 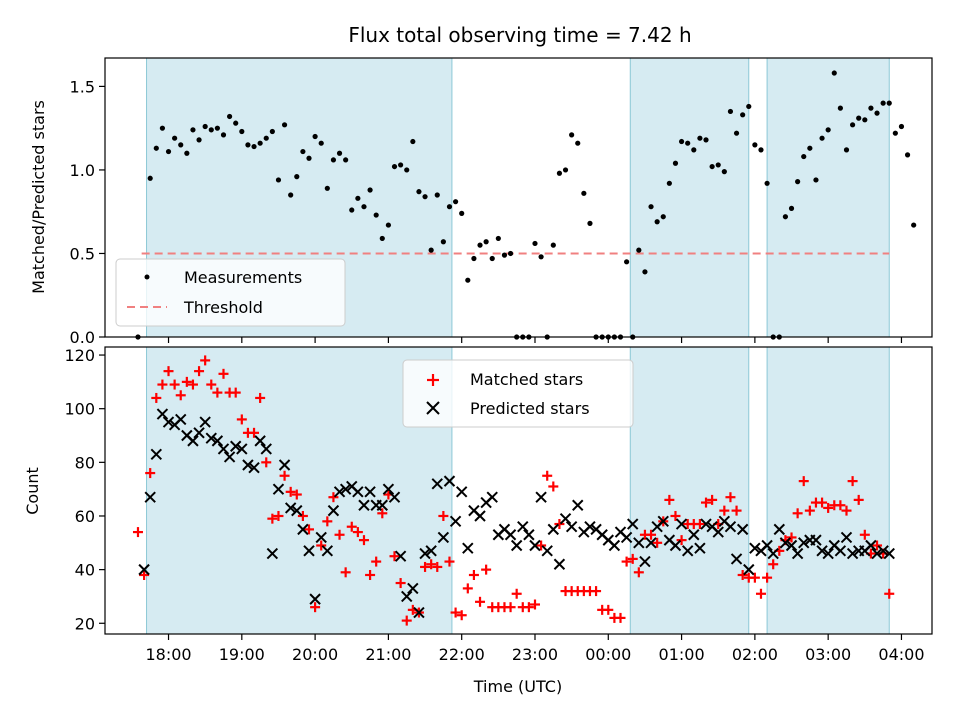 I want to click on y-tick-label: 0.0, so click(x=82, y=337).